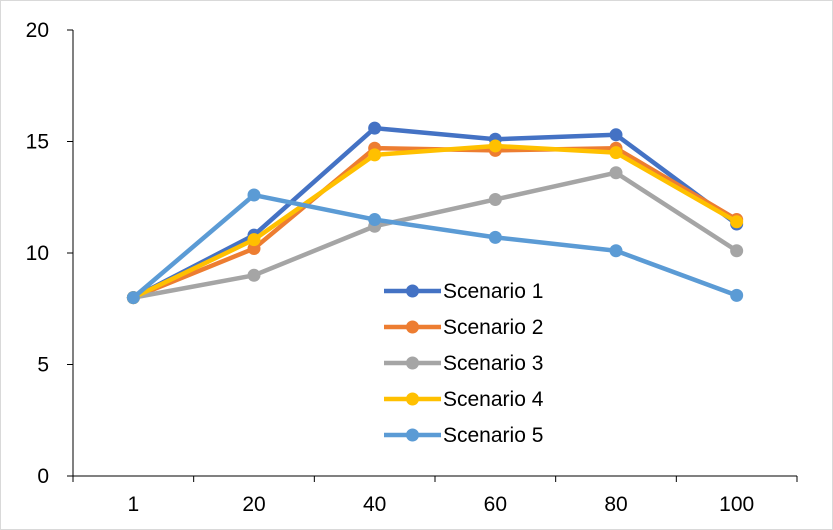 This screenshot has height=530, width=833. Describe the element at coordinates (493, 327) in the screenshot. I see `legend-label: Scenario 2` at that location.